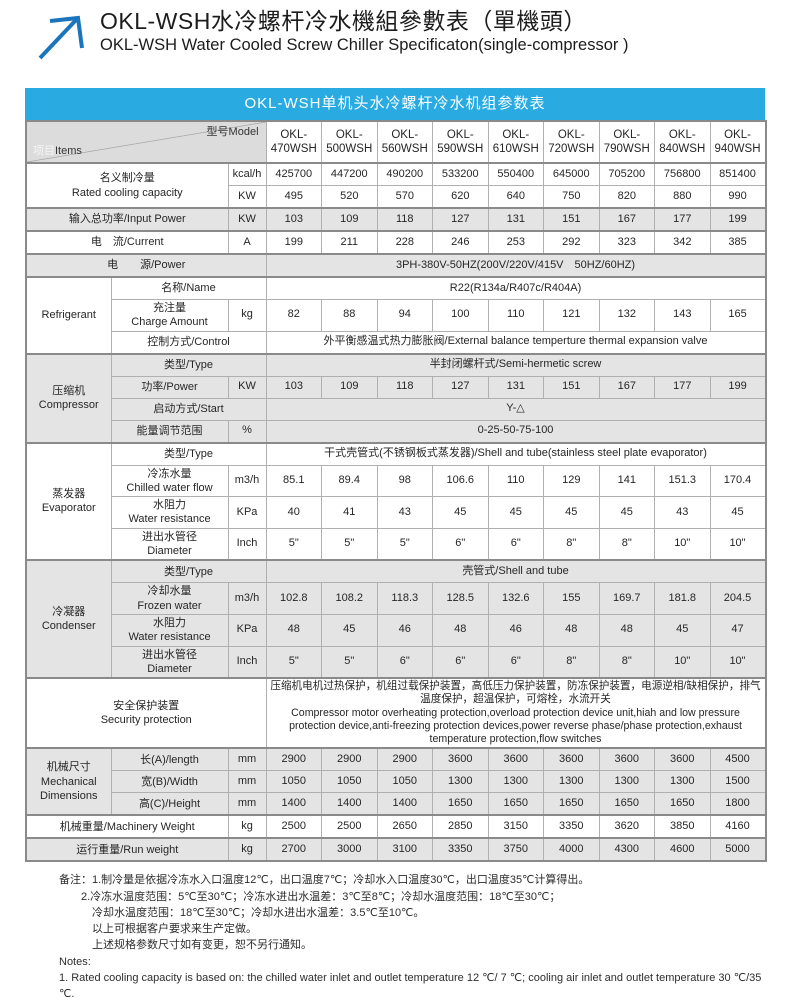  I want to click on table-title-banner: OKL-WSH单机头水冷螺杆冷水机组参数表, so click(395, 104).